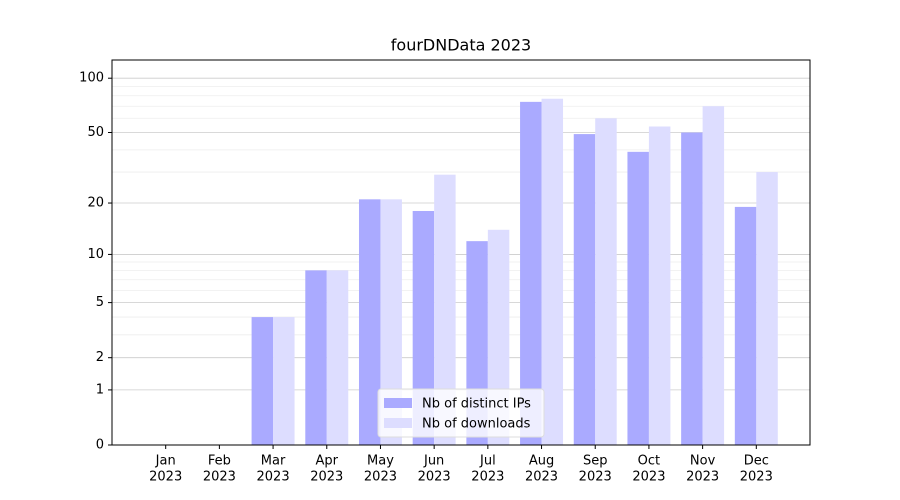 The height and width of the screenshot is (500, 900). Describe the element at coordinates (95, 203) in the screenshot. I see `y-tick-label: 20` at that location.